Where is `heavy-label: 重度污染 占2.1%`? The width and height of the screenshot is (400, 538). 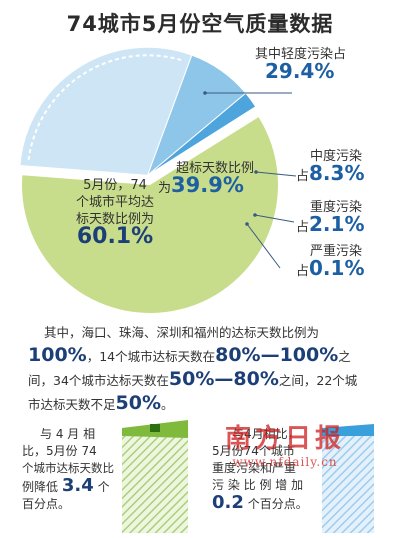 heavy-label: 重度污染 占2.1% is located at coordinates (330, 218).